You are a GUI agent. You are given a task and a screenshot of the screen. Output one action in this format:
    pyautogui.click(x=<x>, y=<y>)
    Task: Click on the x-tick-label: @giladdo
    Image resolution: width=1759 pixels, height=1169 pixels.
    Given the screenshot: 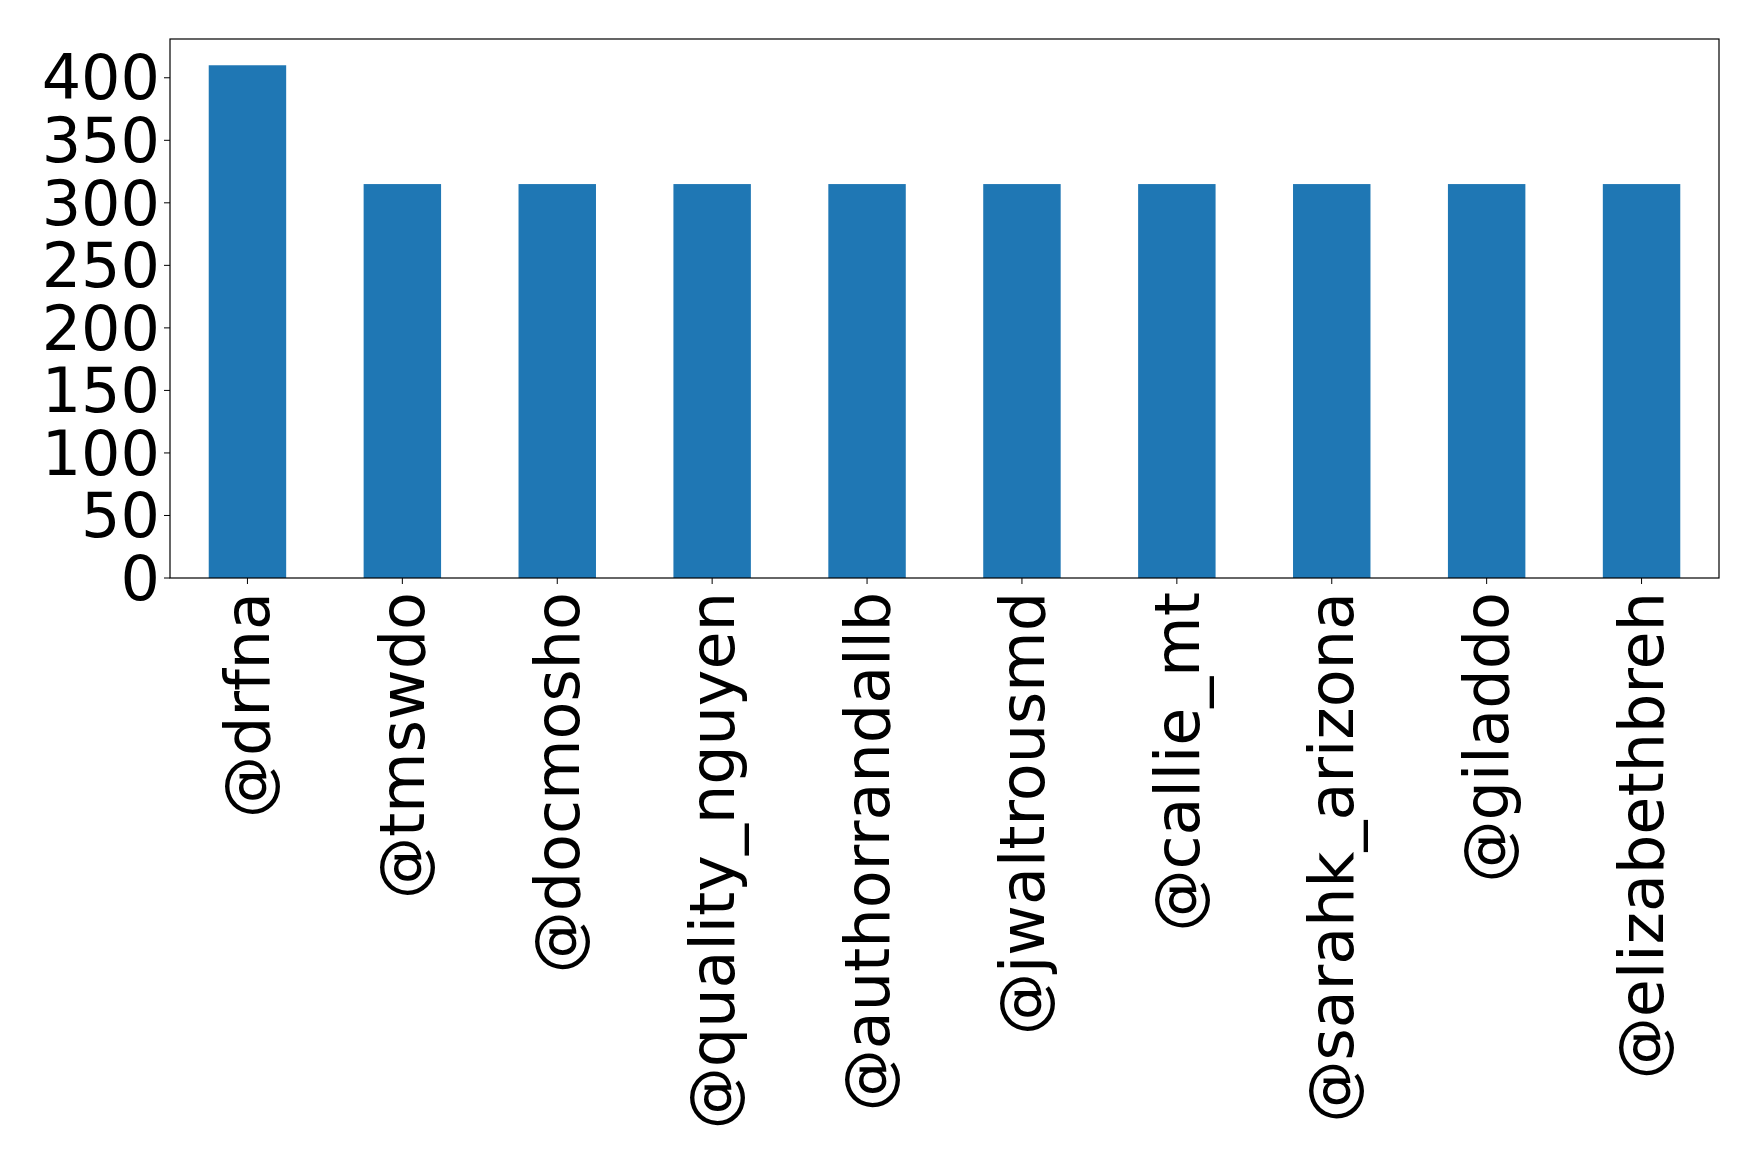 What is the action you would take?
    pyautogui.click(x=1487, y=737)
    